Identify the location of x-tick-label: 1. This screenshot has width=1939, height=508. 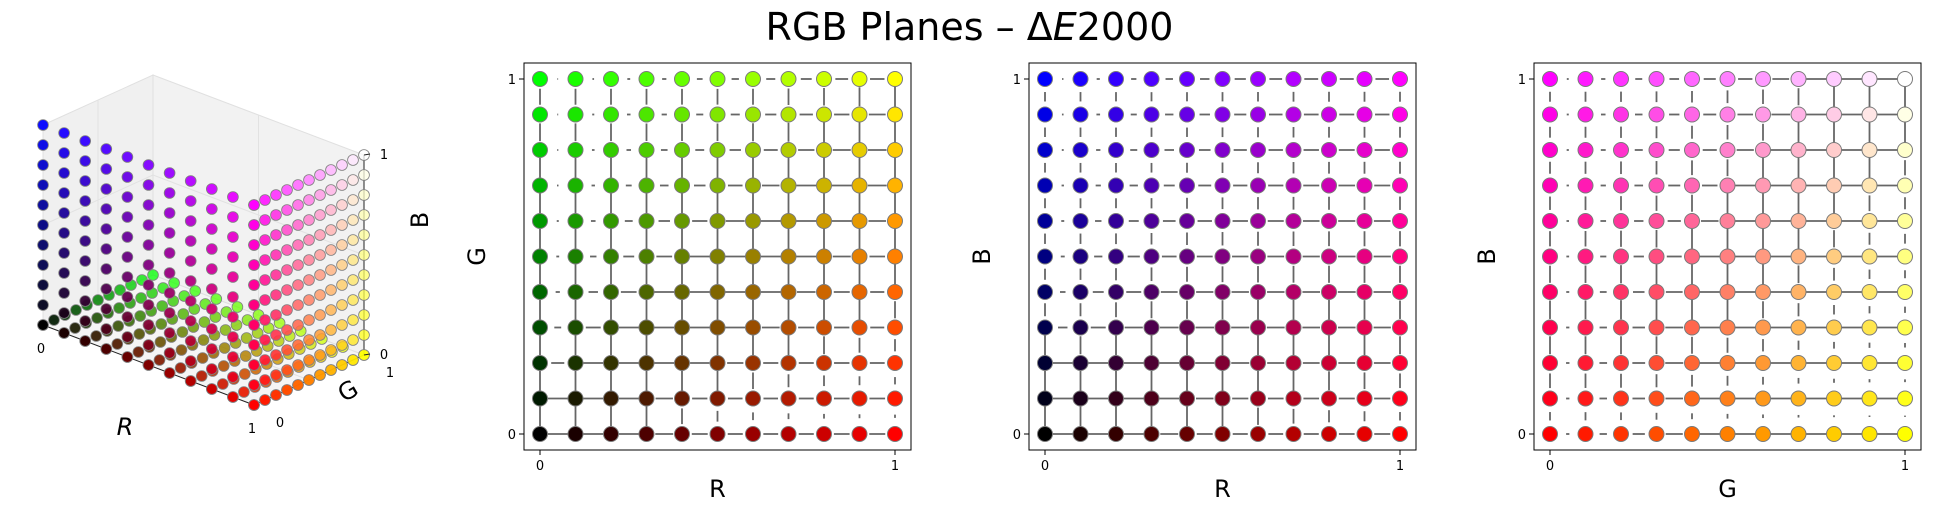
(895, 466).